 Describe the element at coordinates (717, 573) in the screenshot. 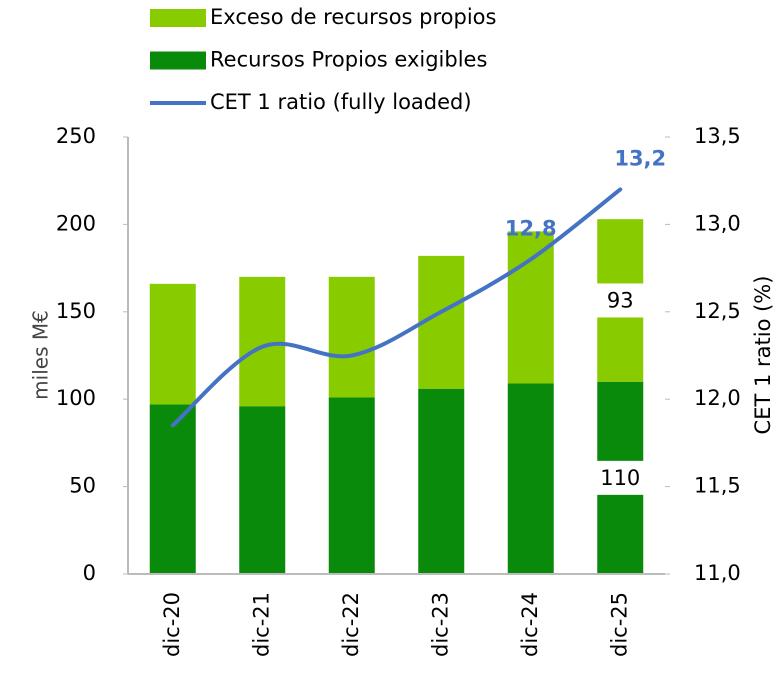

I see `y2-tick-label: 11,0` at that location.